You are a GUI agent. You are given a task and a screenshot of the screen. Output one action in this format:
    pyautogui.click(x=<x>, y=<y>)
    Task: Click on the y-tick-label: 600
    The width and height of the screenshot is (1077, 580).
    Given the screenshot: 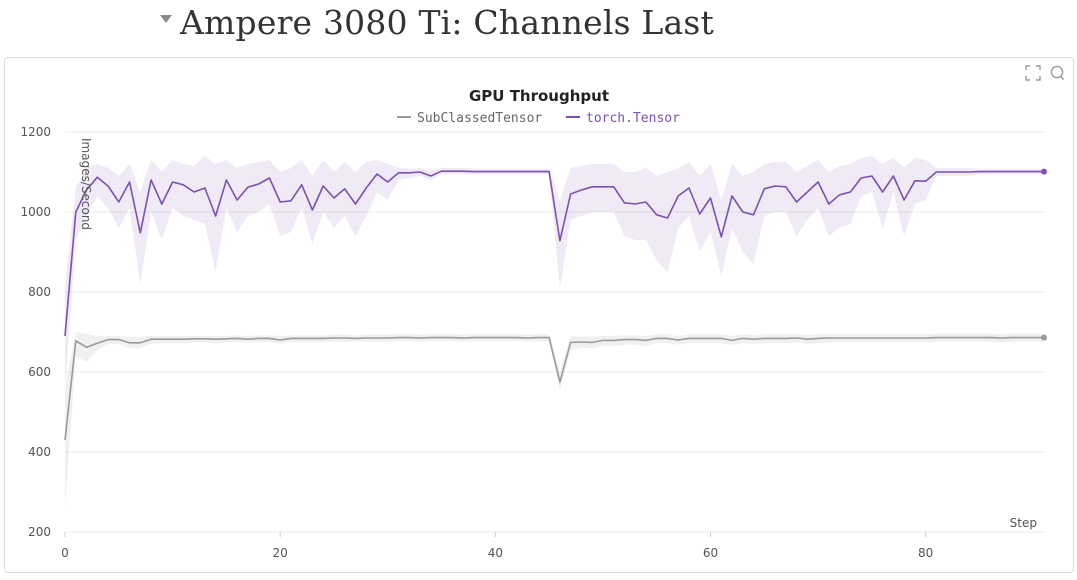 What is the action you would take?
    pyautogui.click(x=39, y=372)
    